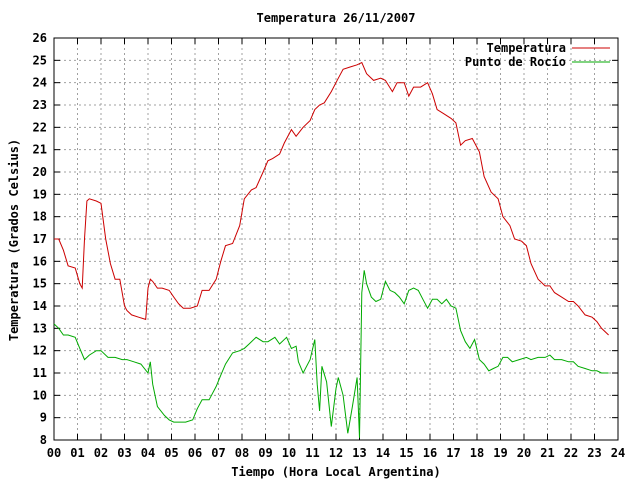 The width and height of the screenshot is (640, 480). What do you see at coordinates (54, 453) in the screenshot?
I see `x-tick-label: 00` at bounding box center [54, 453].